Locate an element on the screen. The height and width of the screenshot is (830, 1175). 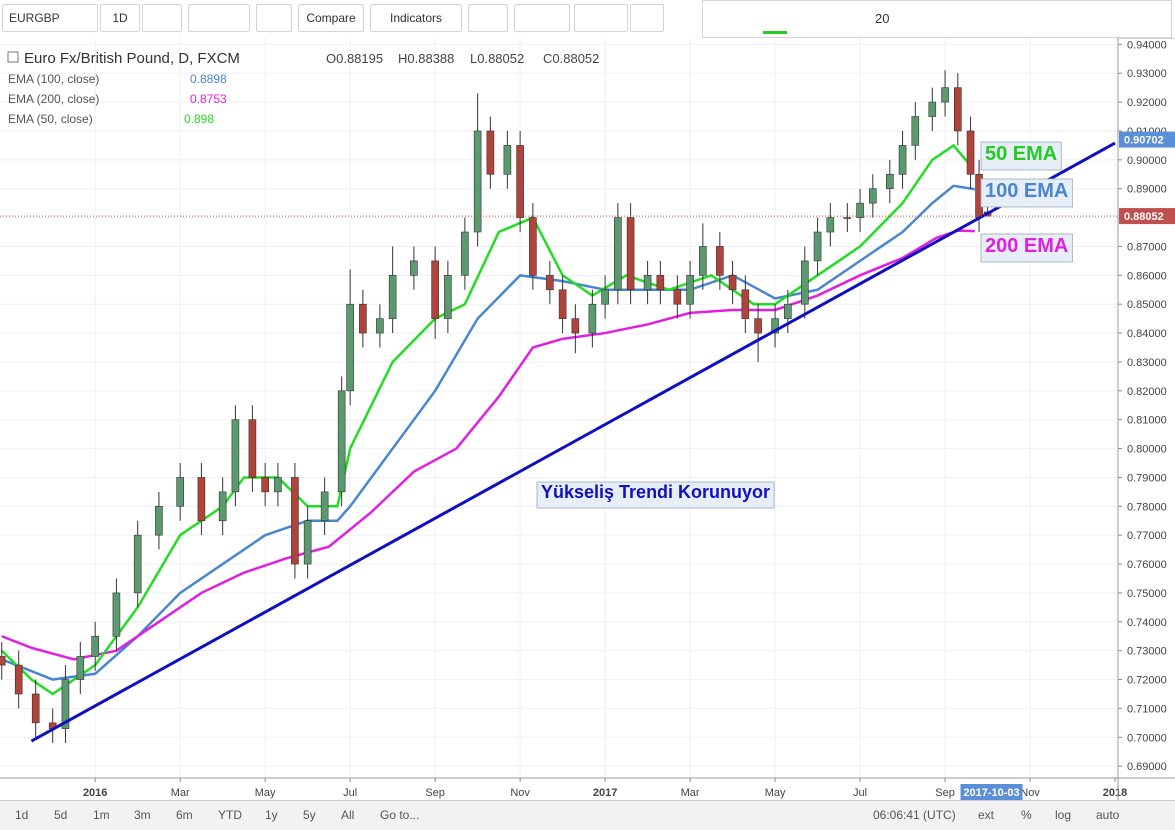
y-tick-label: 0.75000 is located at coordinates (1147, 594).